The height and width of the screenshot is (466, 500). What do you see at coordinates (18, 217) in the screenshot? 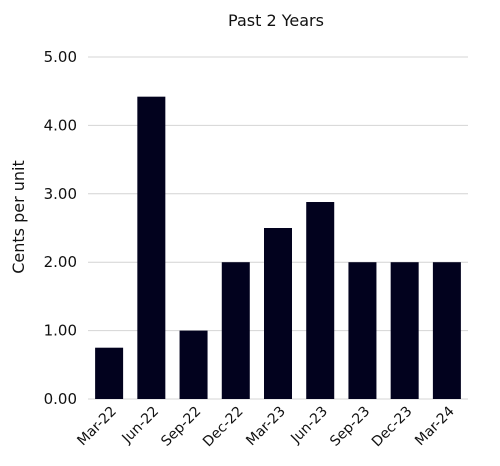
I see `y-axis-label: Cents per unit` at bounding box center [18, 217].